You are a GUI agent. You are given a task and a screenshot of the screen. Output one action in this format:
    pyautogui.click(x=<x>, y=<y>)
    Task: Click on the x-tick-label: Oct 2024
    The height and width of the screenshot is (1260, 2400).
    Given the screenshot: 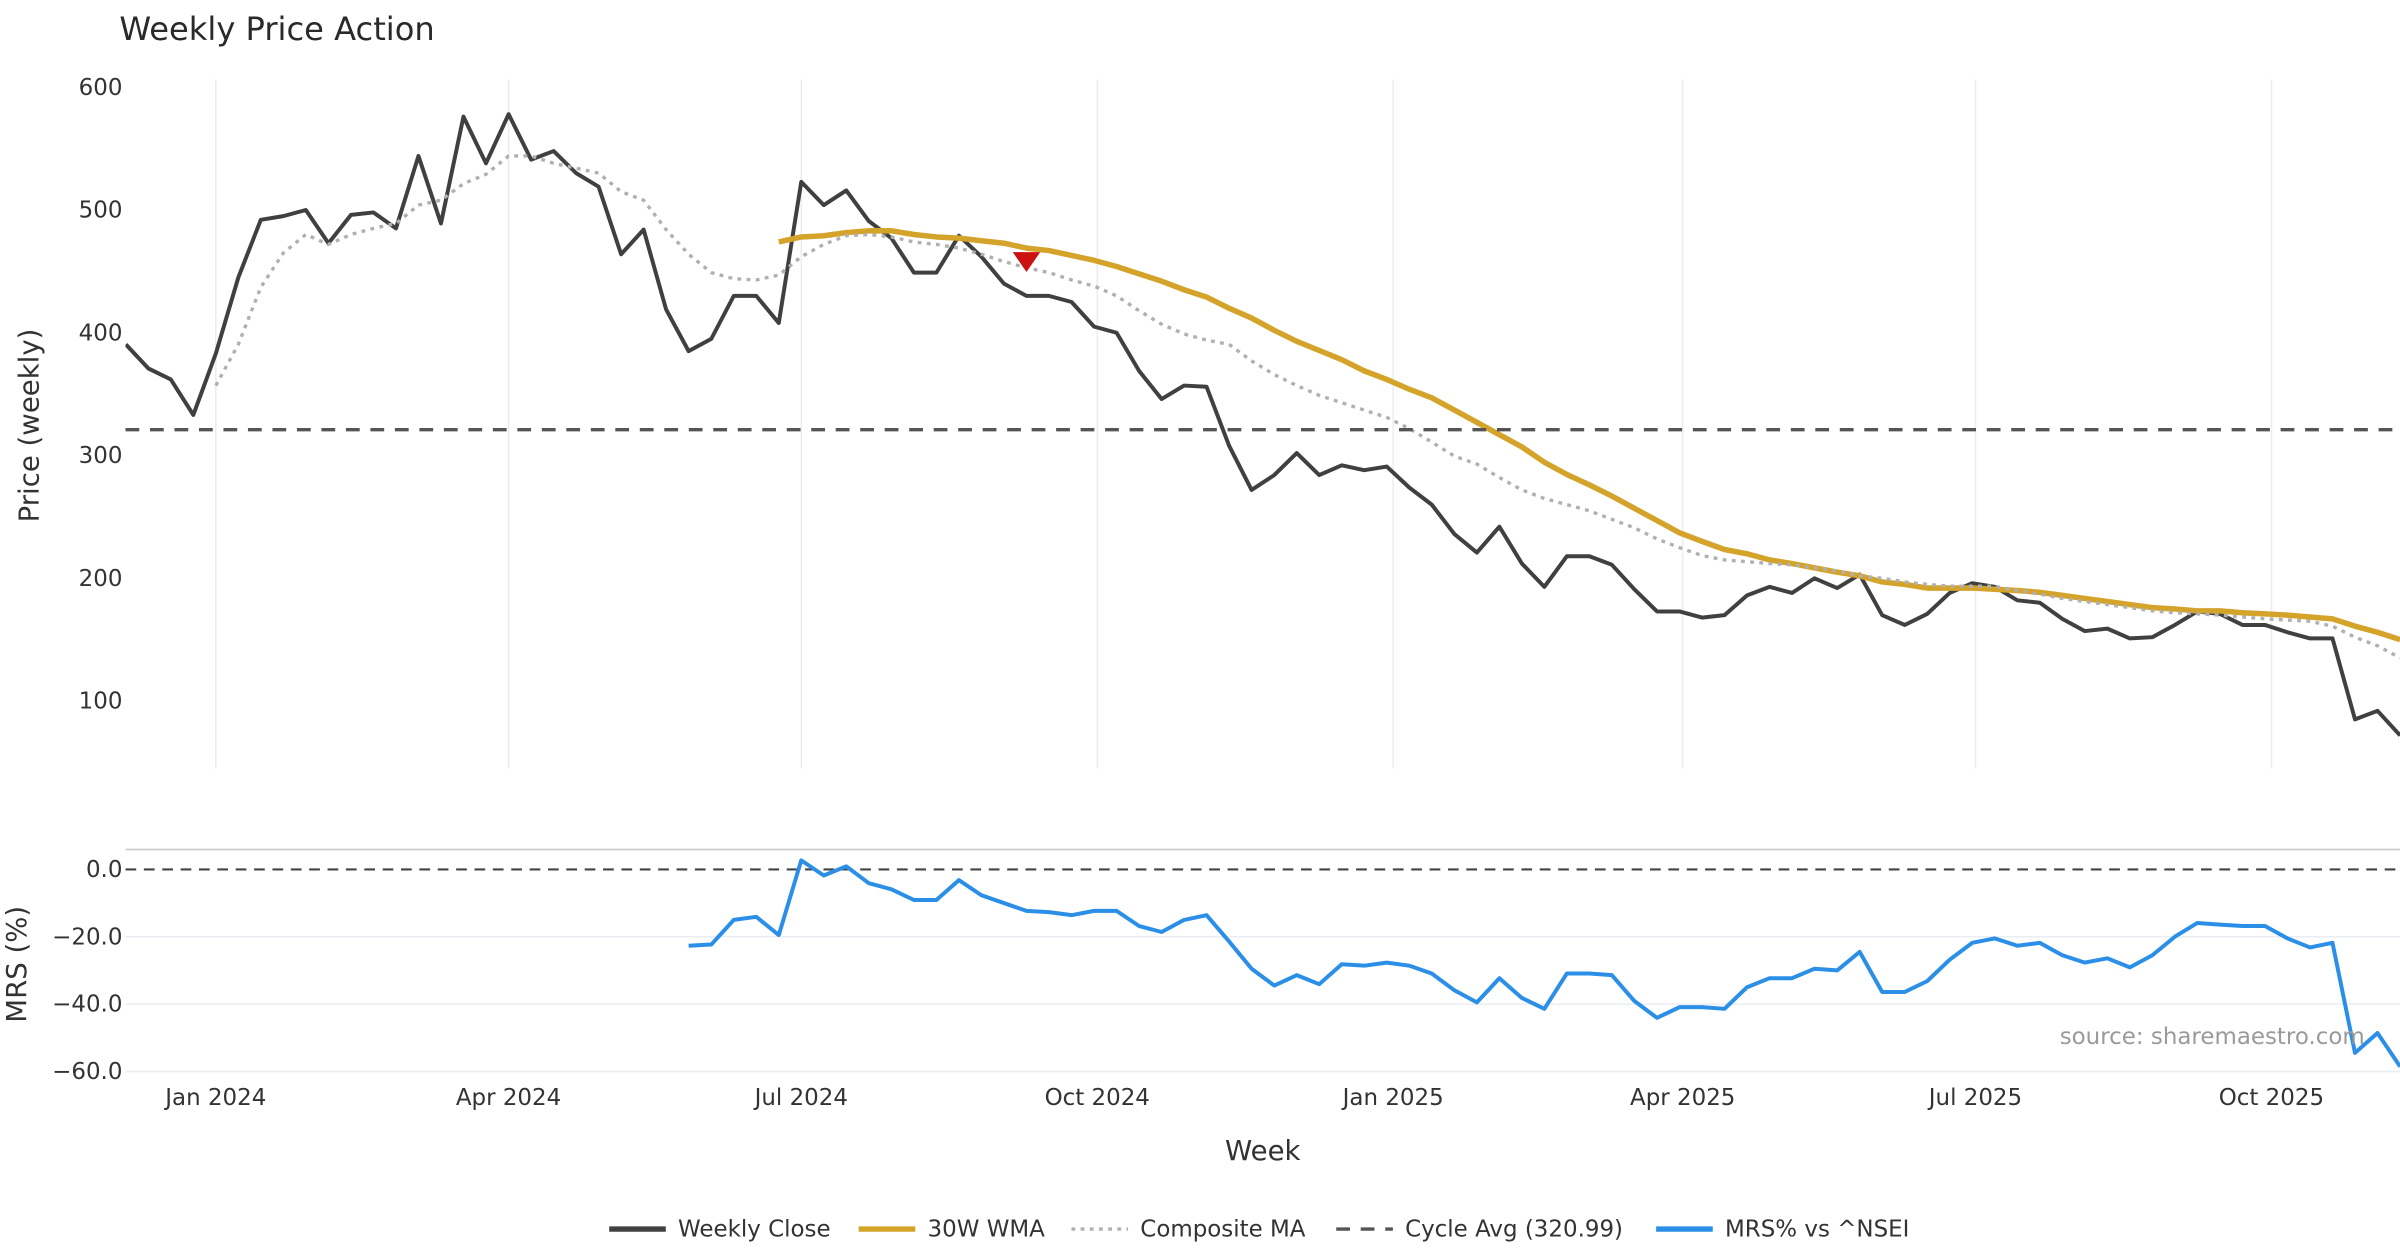 What is the action you would take?
    pyautogui.click(x=1097, y=1098)
    